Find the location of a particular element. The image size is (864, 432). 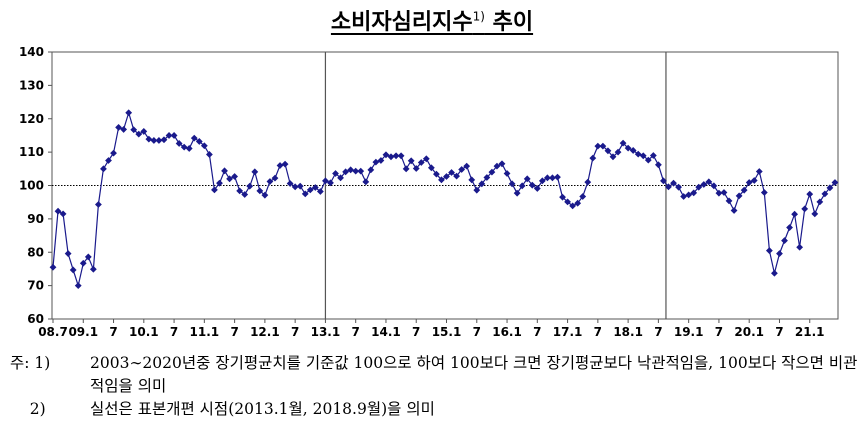

y-tick-label: 140 is located at coordinates (31, 52).